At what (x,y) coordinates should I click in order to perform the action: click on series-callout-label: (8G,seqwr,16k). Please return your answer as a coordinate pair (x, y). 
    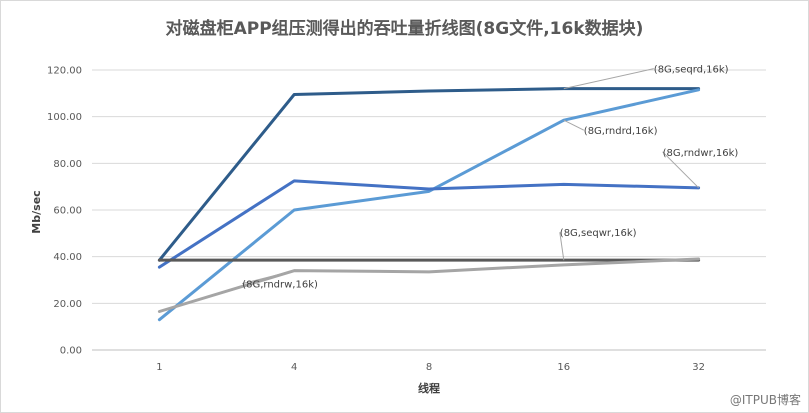
    Looking at the image, I should click on (598, 233).